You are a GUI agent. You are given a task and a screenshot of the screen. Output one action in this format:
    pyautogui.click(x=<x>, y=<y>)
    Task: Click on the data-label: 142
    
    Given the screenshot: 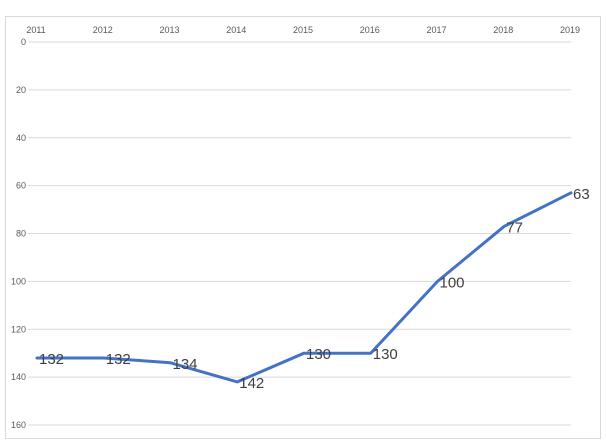 What is the action you would take?
    pyautogui.click(x=251, y=383)
    